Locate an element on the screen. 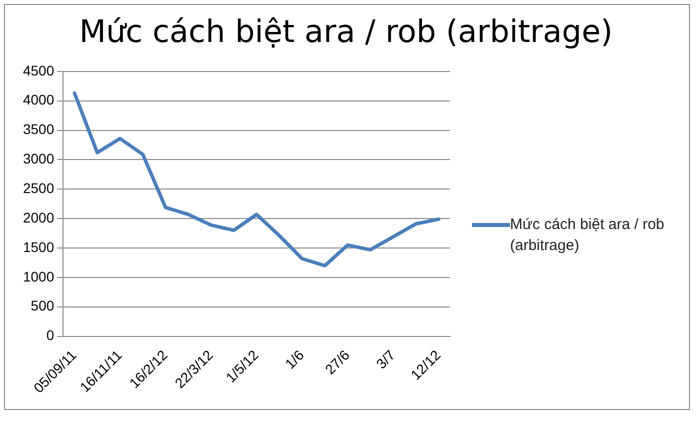 This screenshot has height=438, width=700. y-tick-label: 500 is located at coordinates (42, 306).